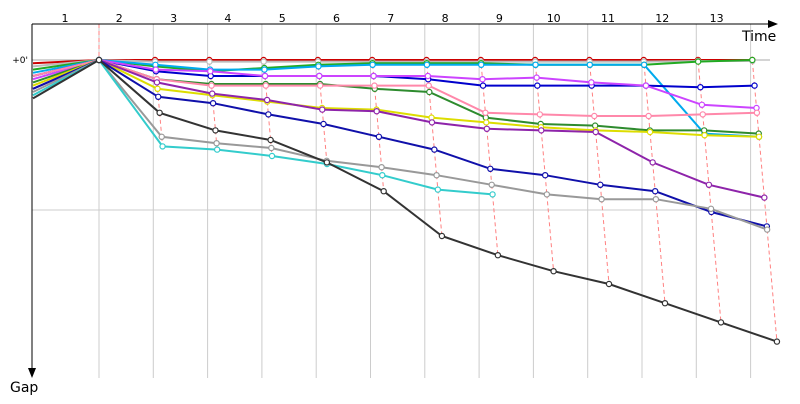  Describe the element at coordinates (499, 18) in the screenshot. I see `x-tick-label: 9` at that location.